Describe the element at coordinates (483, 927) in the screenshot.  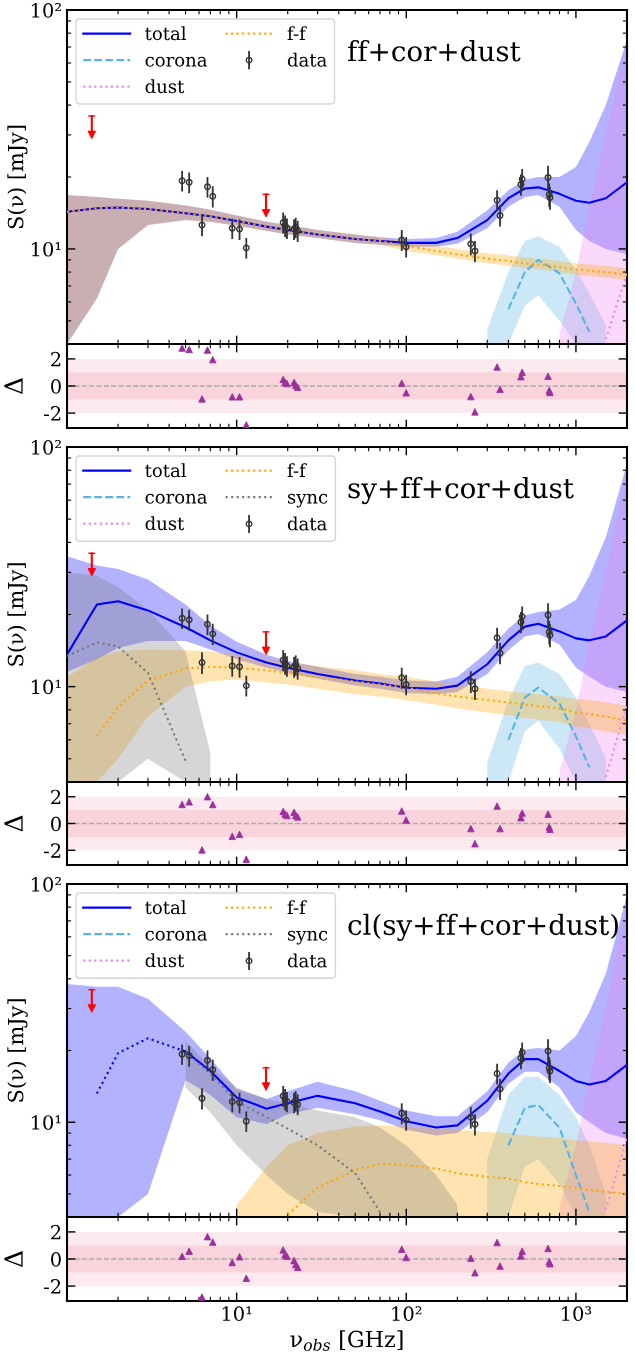
I see `annotation: cl(sy+ff+cor+dust)` at that location.